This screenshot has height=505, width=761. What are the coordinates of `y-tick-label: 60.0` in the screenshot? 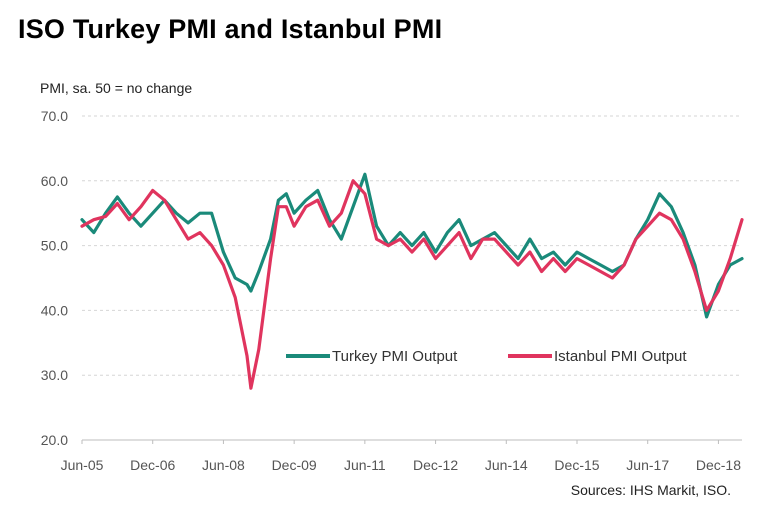 It's located at (54, 181).